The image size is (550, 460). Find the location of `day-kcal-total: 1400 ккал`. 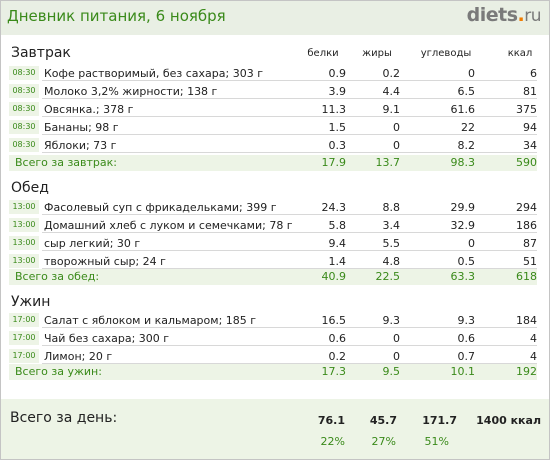

day-kcal-total: 1400 ккал is located at coordinates (508, 420).